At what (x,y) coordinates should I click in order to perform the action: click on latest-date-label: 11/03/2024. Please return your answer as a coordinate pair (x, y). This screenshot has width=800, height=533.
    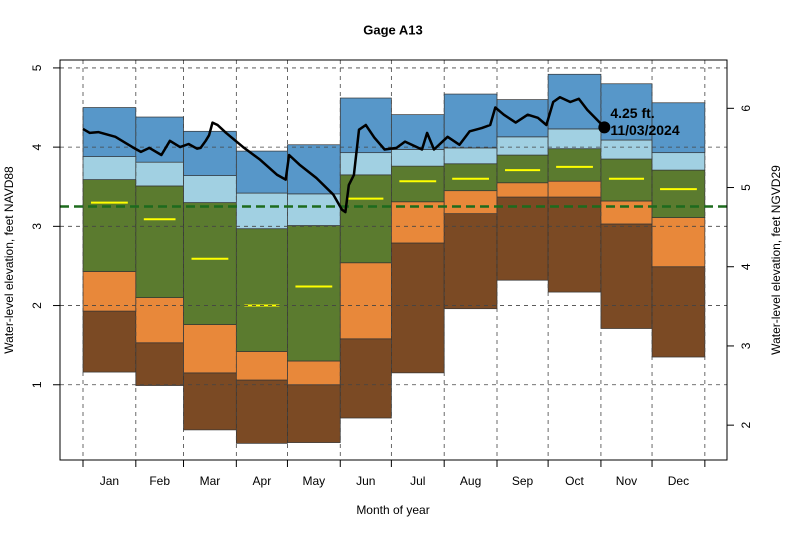
    Looking at the image, I should click on (645, 130).